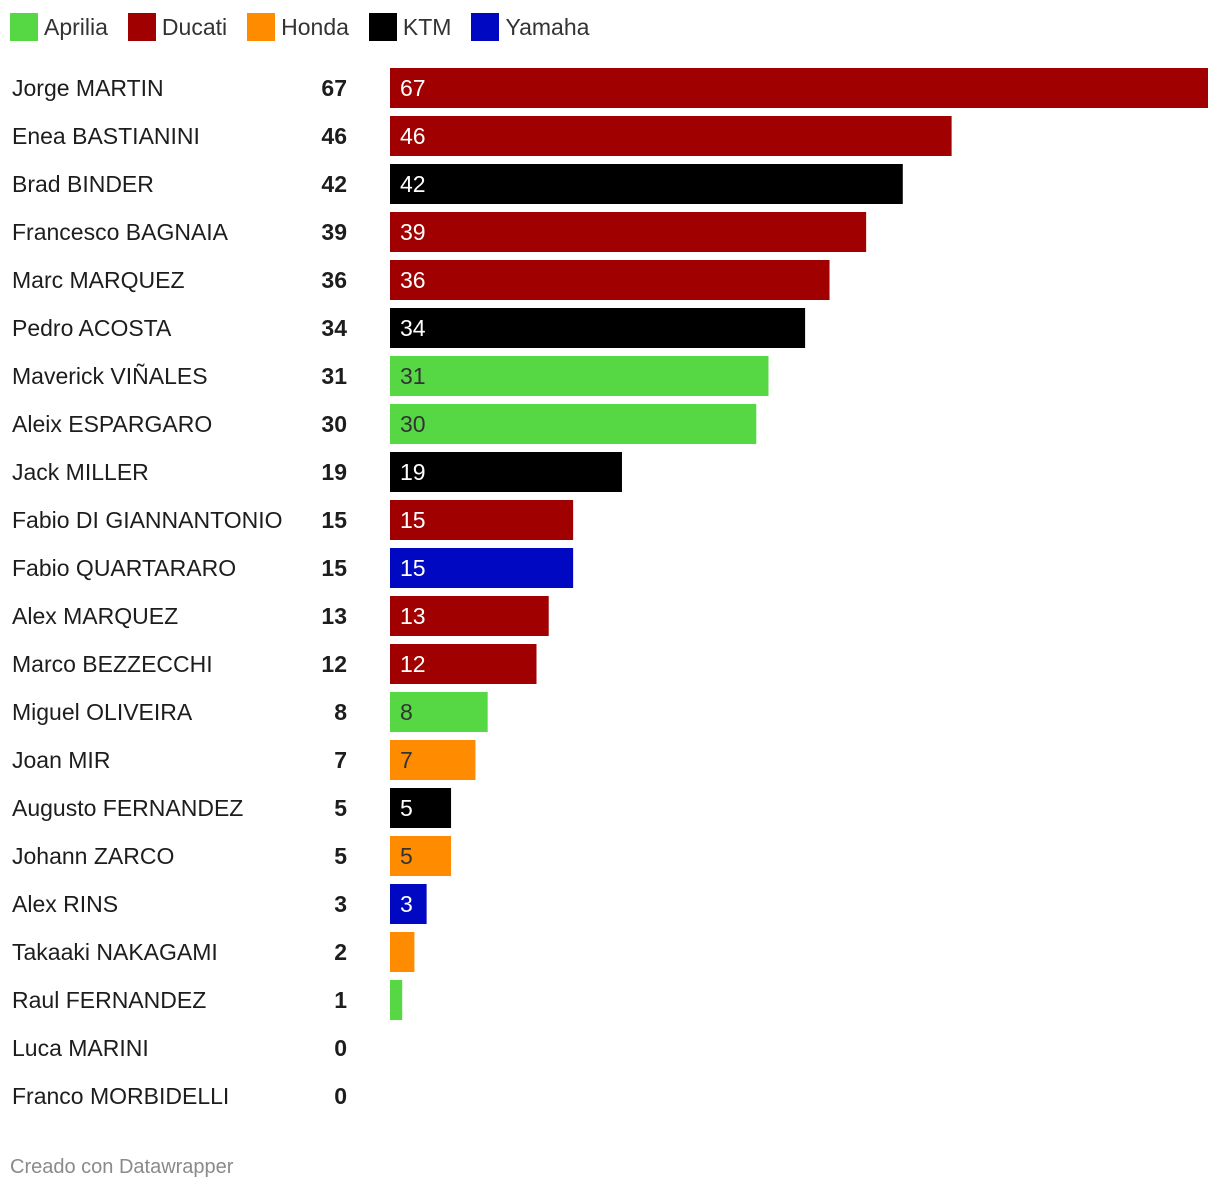 The width and height of the screenshot is (1220, 1194). I want to click on rider-name: Miguel OLIVEIRA, so click(102, 712).